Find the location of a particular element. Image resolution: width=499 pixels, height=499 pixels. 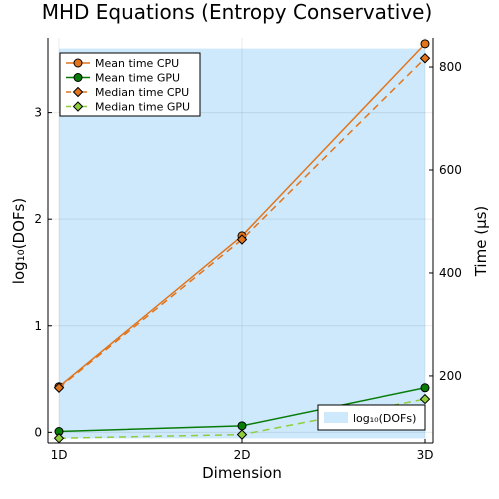

legend-label: Median time CPU is located at coordinates (142, 92).